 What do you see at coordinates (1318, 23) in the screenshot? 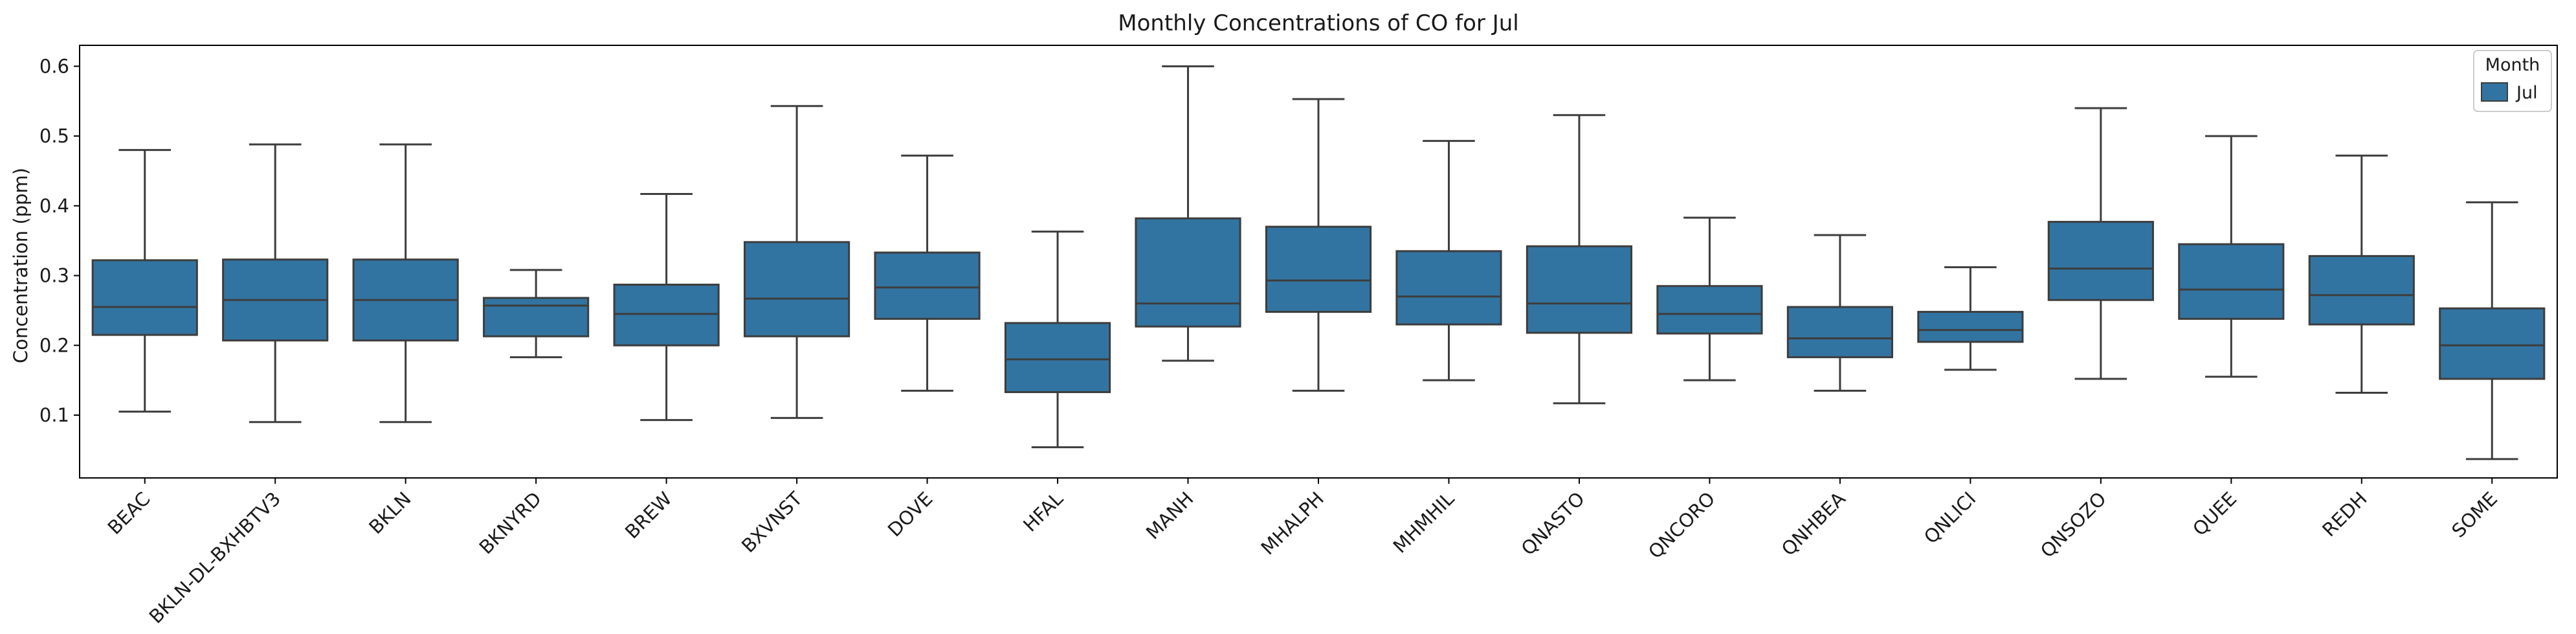
I see `chart-title: Monthly Concentrations of CO for Jul` at bounding box center [1318, 23].